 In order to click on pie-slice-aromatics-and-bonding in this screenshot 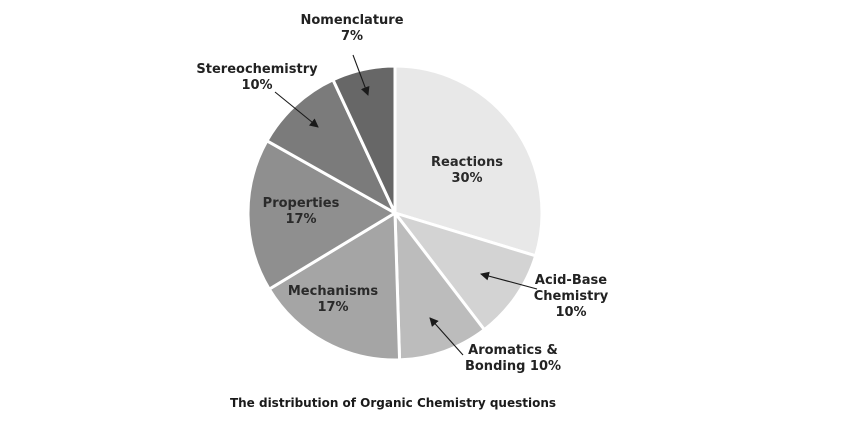, I will do `click(440, 285)`.